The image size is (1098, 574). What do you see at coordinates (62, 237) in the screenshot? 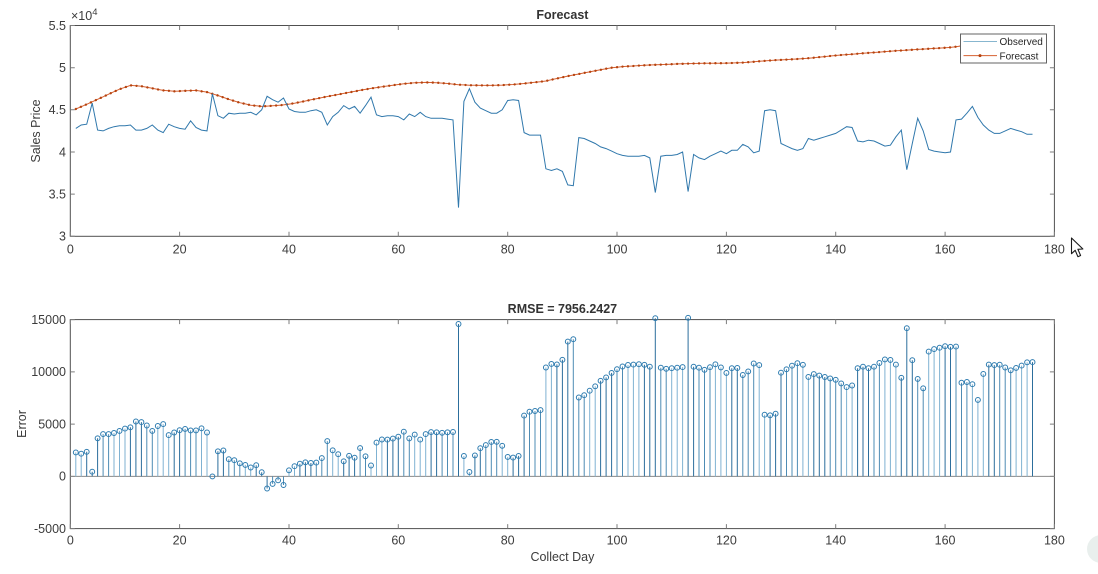
I see `svg-text: 3` at bounding box center [62, 237].